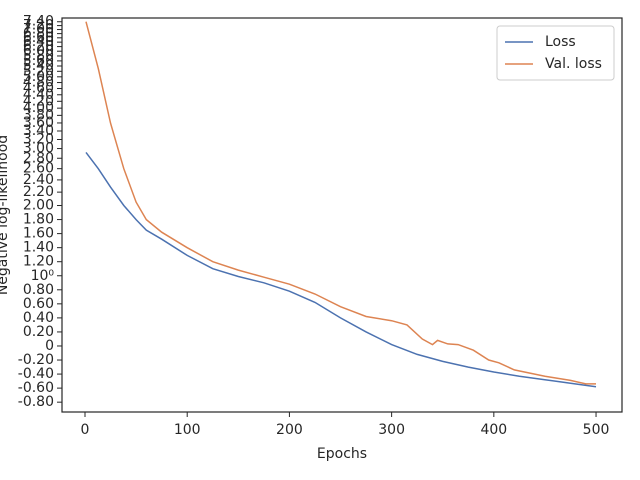  Describe the element at coordinates (38, 108) in the screenshot. I see `y-tick-label: 4.00` at that location.